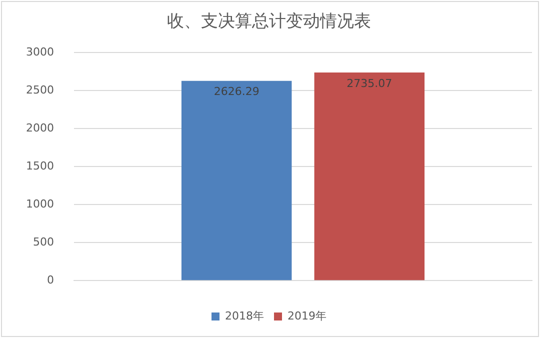 Image resolution: width=540 pixels, height=338 pixels. I want to click on legend-label: 2018年, so click(244, 315).